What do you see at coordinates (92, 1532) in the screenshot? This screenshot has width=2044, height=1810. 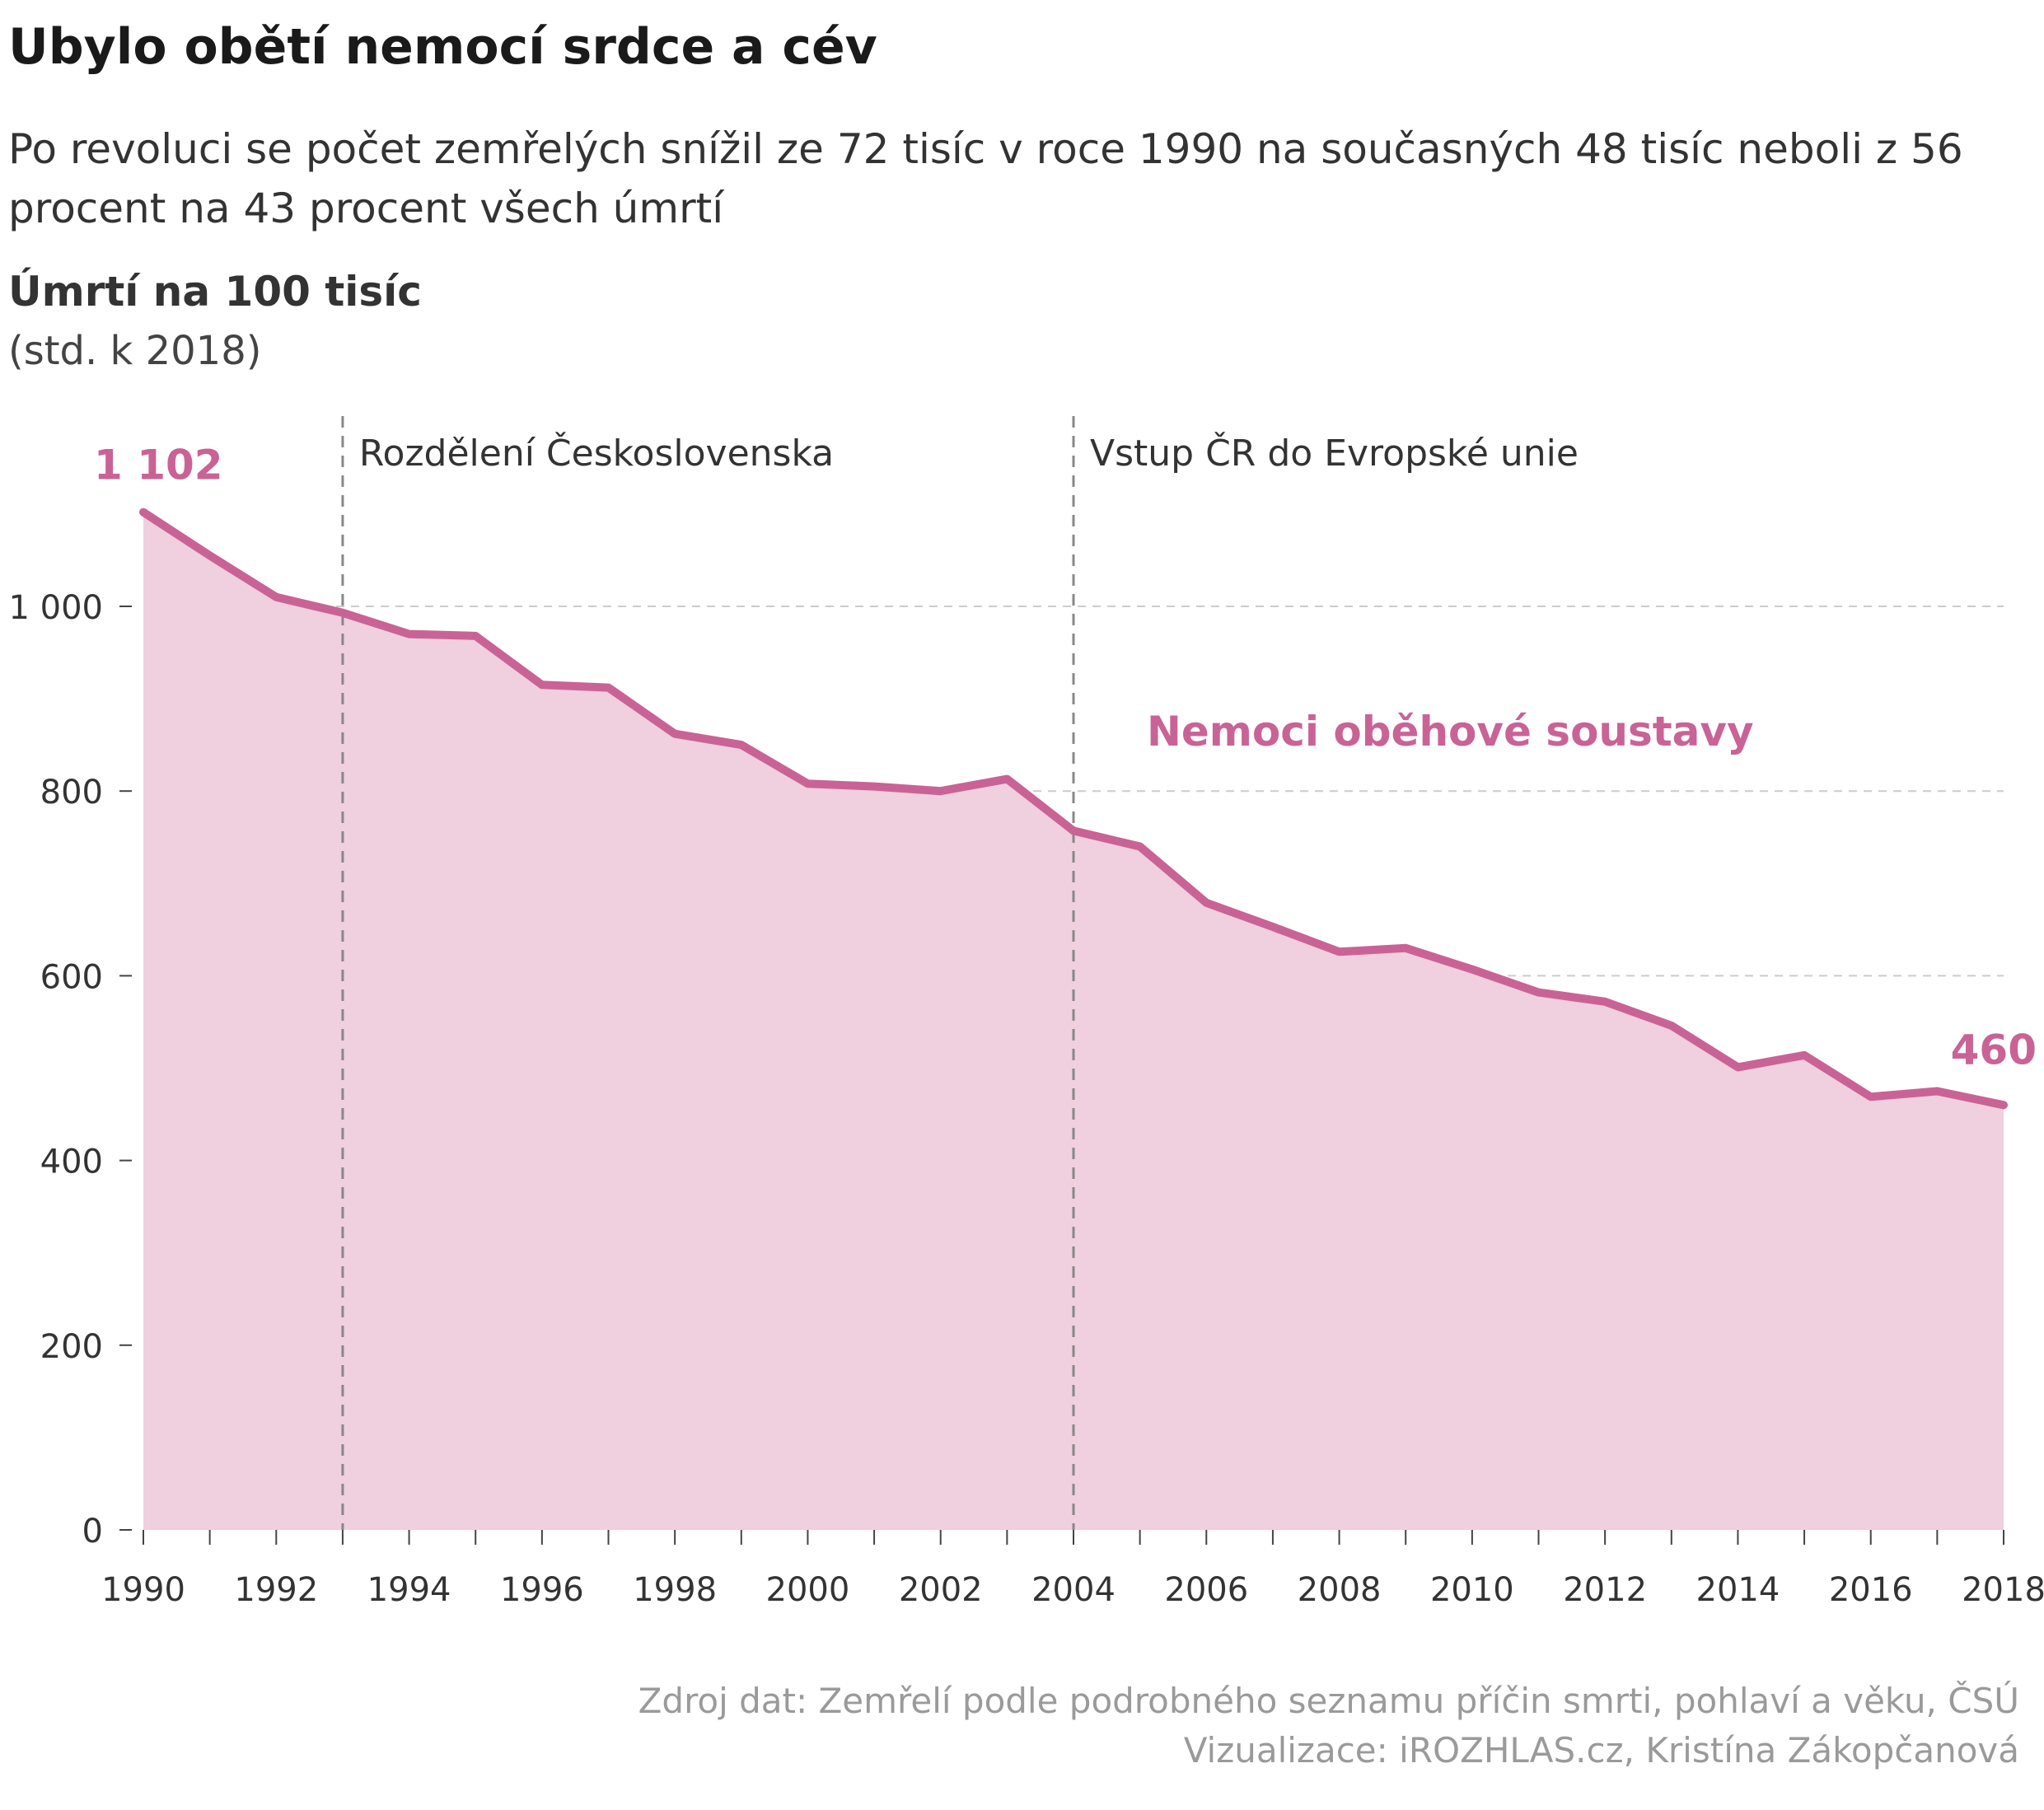 I see `y-tick-label: 0` at bounding box center [92, 1532].